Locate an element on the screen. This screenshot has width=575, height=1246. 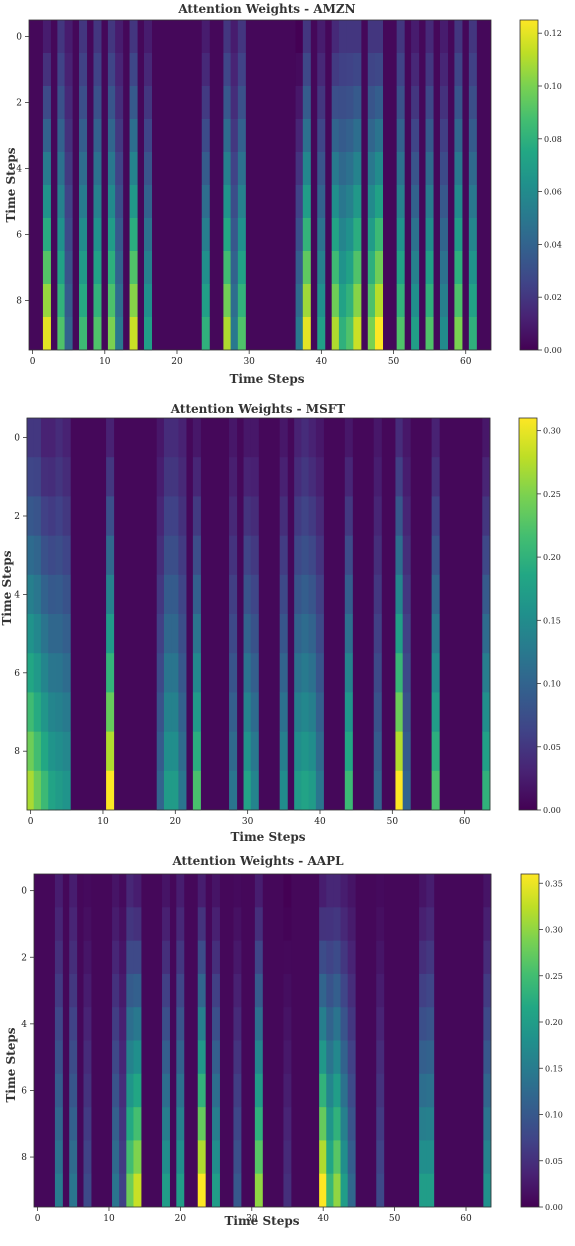
y-axis-label: Time Steps is located at coordinates (11, 184).